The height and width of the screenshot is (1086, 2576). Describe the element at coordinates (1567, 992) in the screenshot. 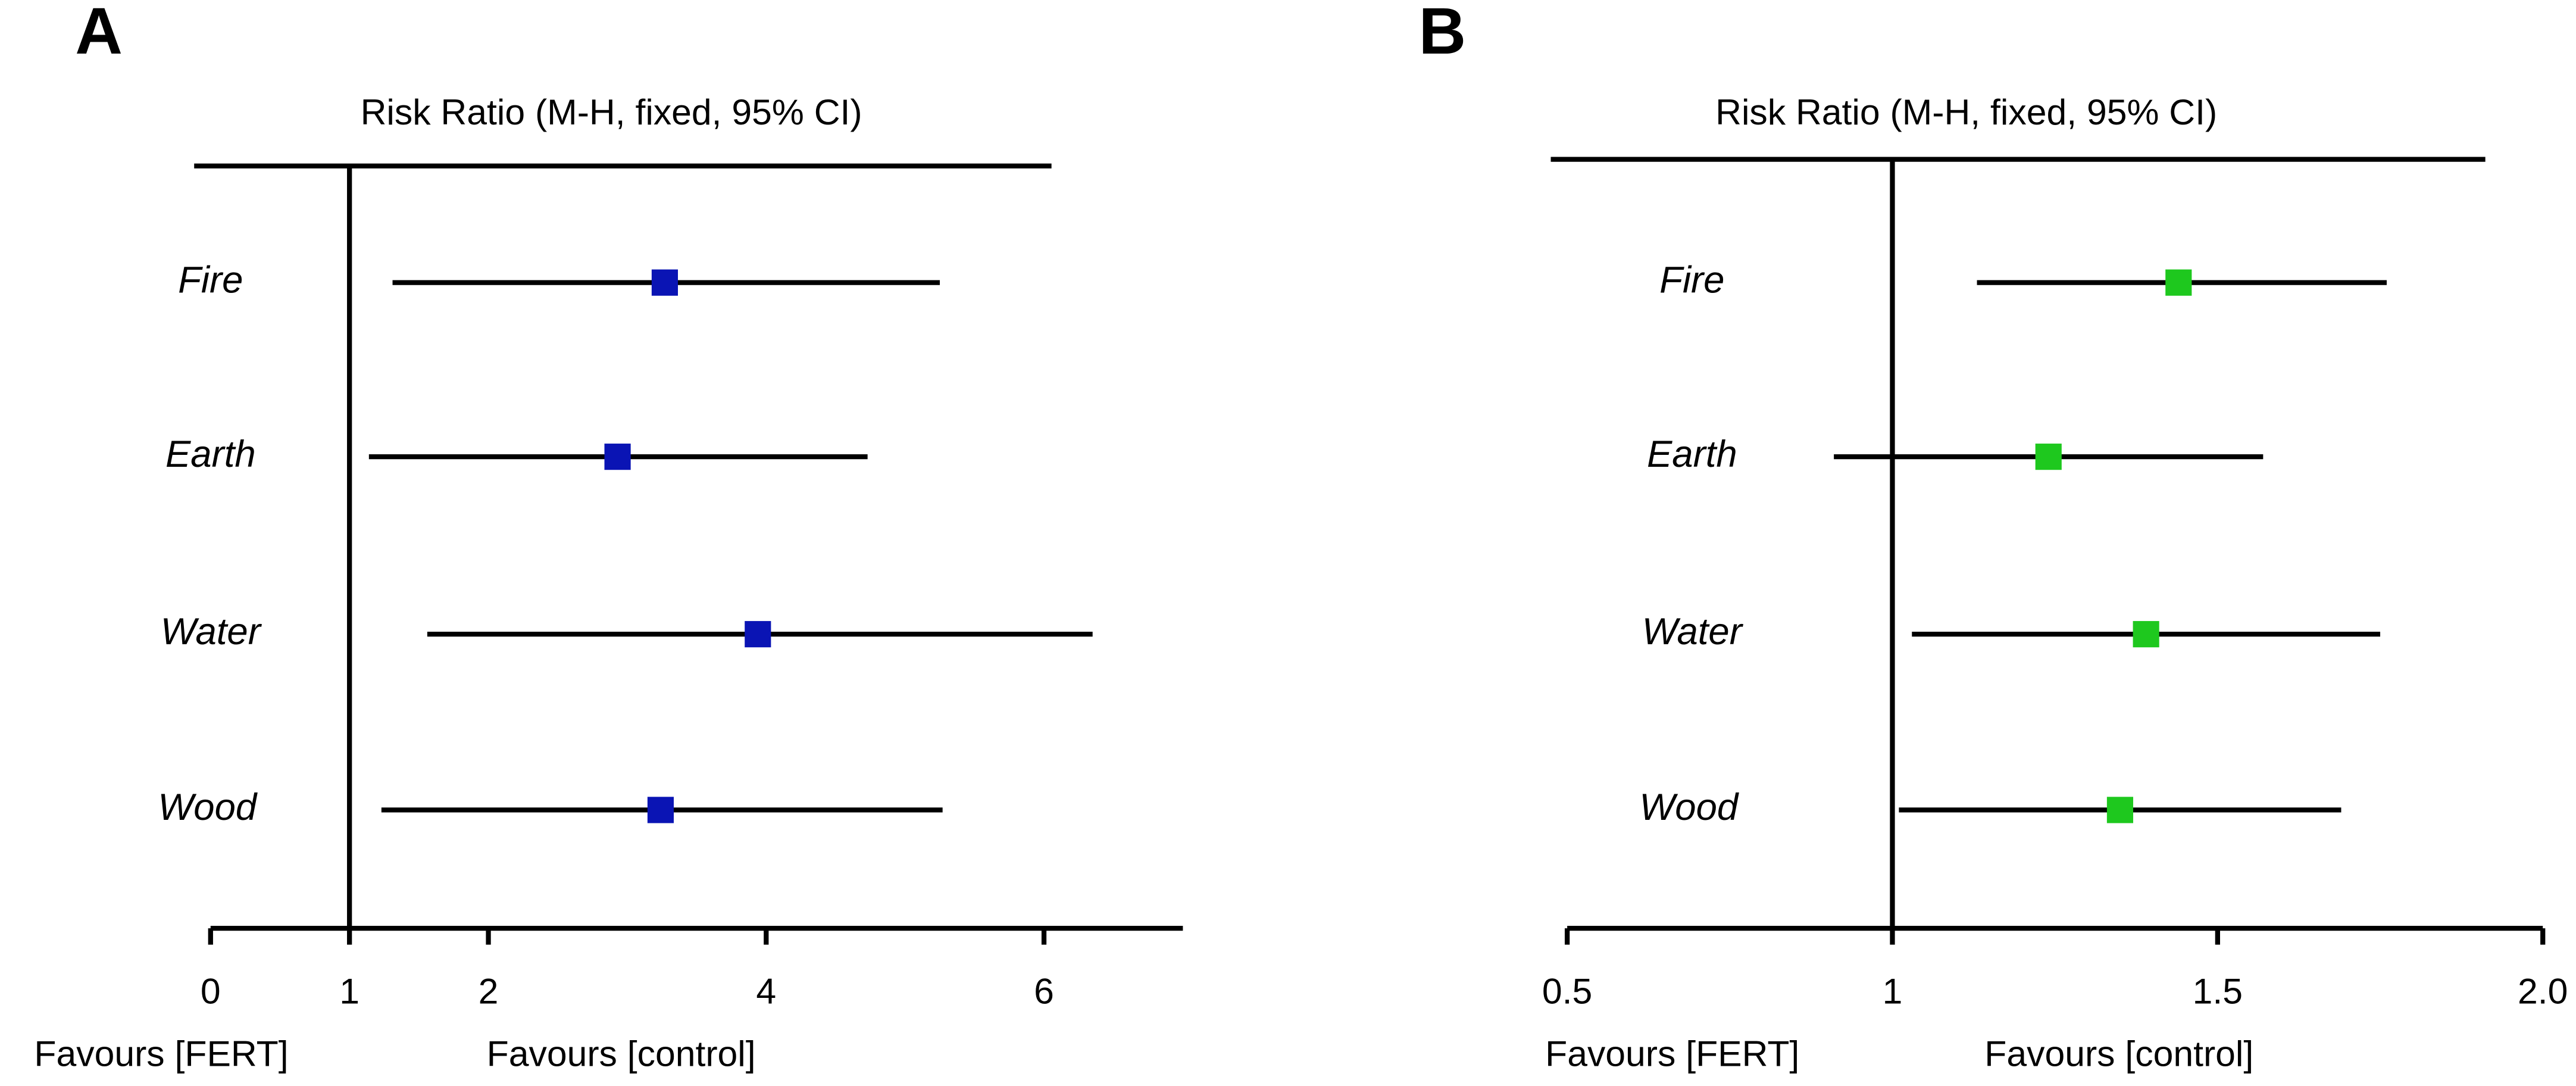

I see `x-tick-label: 0.5` at that location.